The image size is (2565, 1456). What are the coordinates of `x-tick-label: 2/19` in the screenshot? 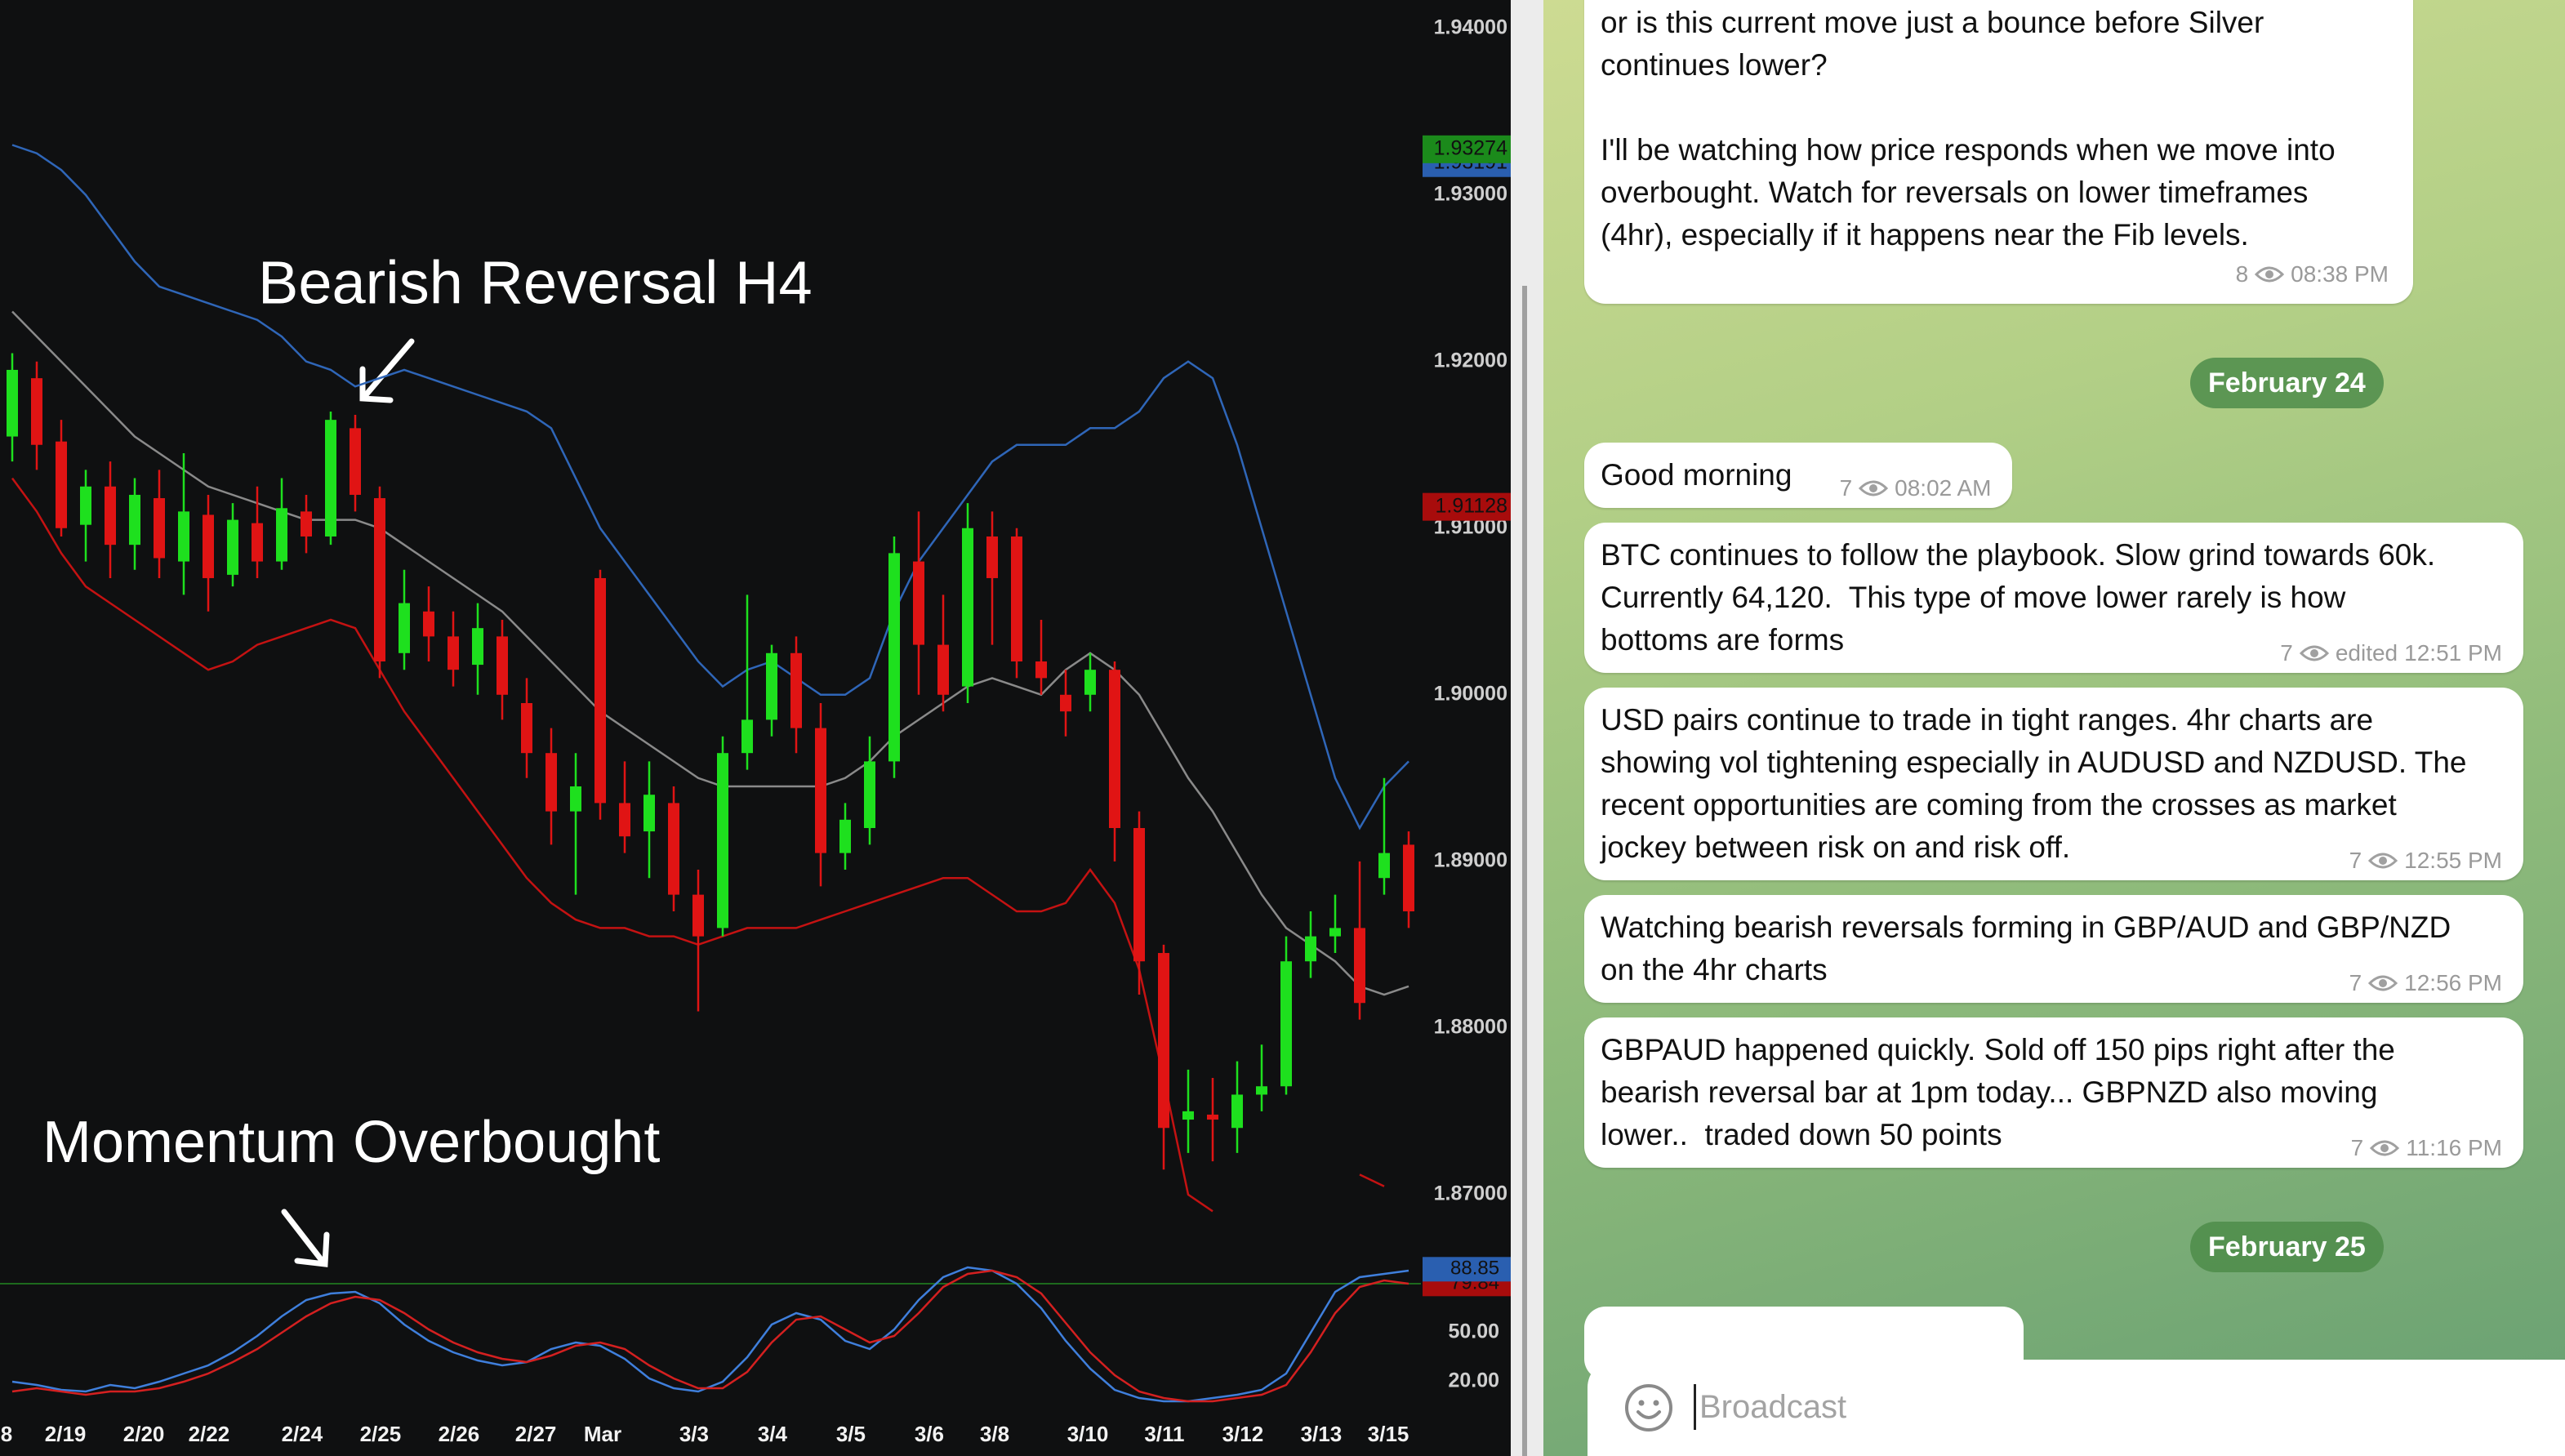 It's located at (66, 1434).